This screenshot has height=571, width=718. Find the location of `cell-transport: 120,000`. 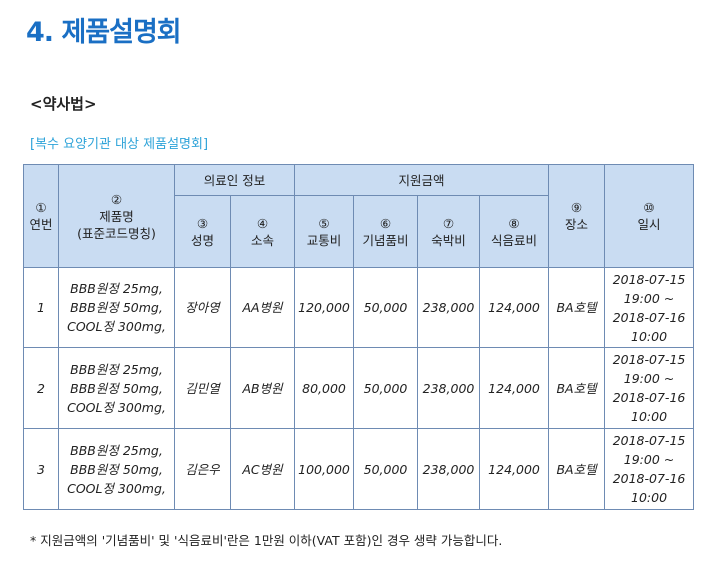

cell-transport: 120,000 is located at coordinates (324, 307).